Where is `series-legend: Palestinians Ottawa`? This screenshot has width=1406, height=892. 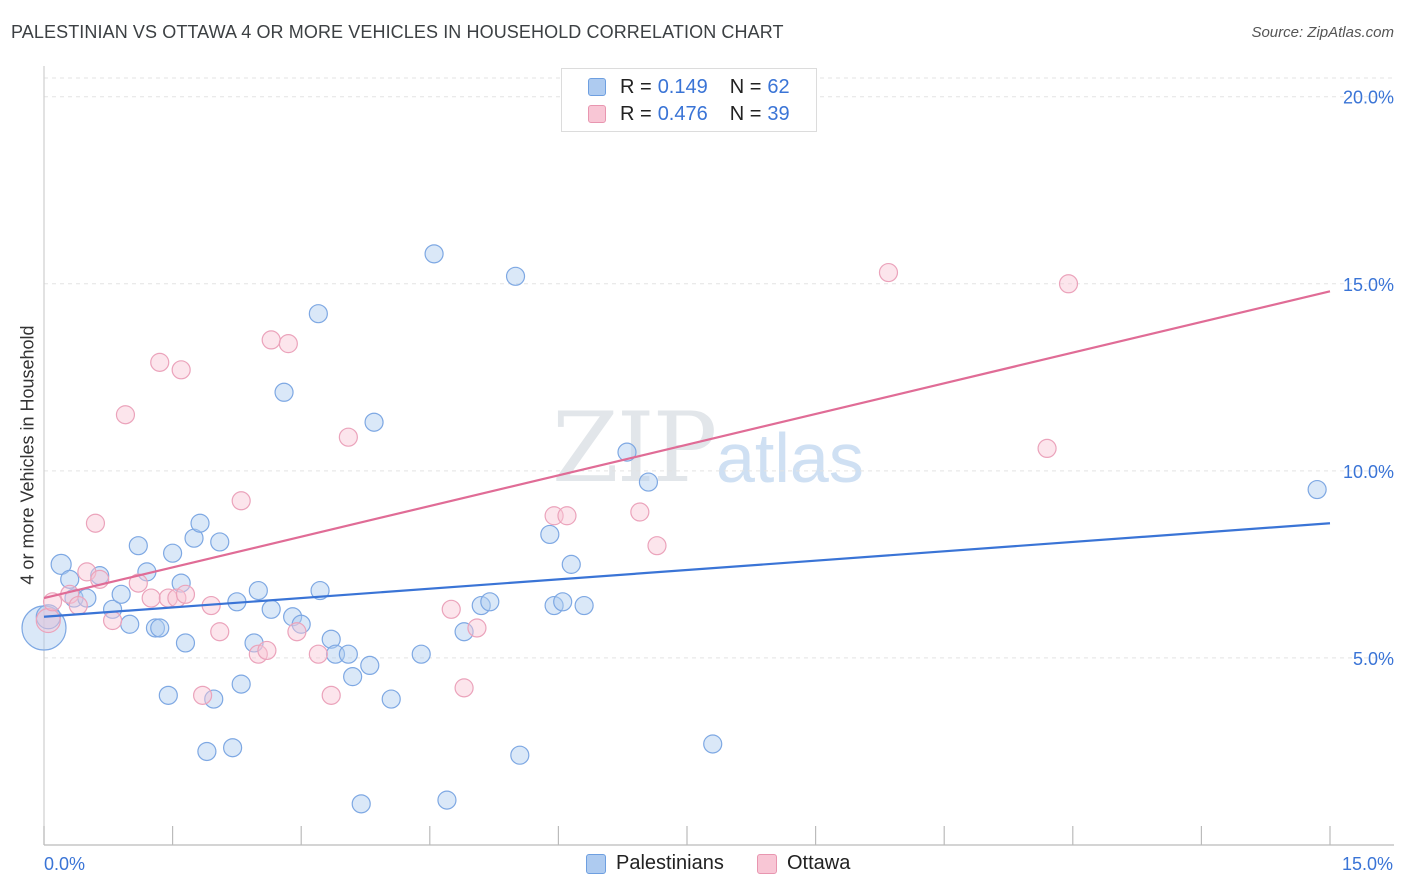 series-legend: Palestinians Ottawa is located at coordinates (703, 864).